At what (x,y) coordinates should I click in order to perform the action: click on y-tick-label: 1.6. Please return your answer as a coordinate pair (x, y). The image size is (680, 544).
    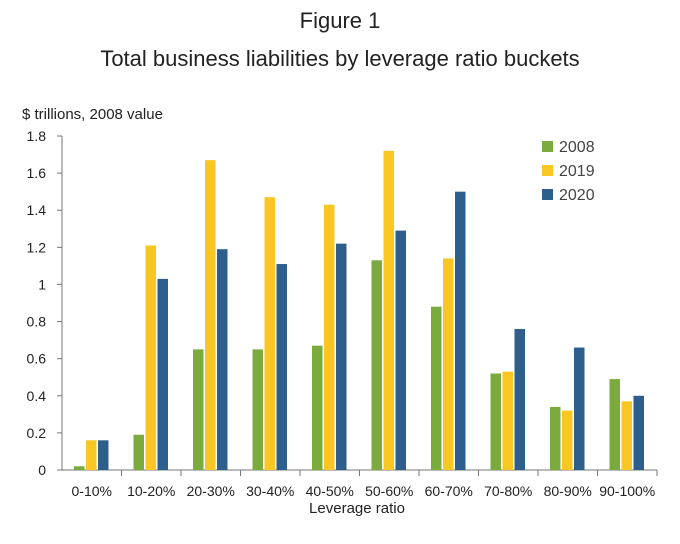
    Looking at the image, I should click on (37, 173).